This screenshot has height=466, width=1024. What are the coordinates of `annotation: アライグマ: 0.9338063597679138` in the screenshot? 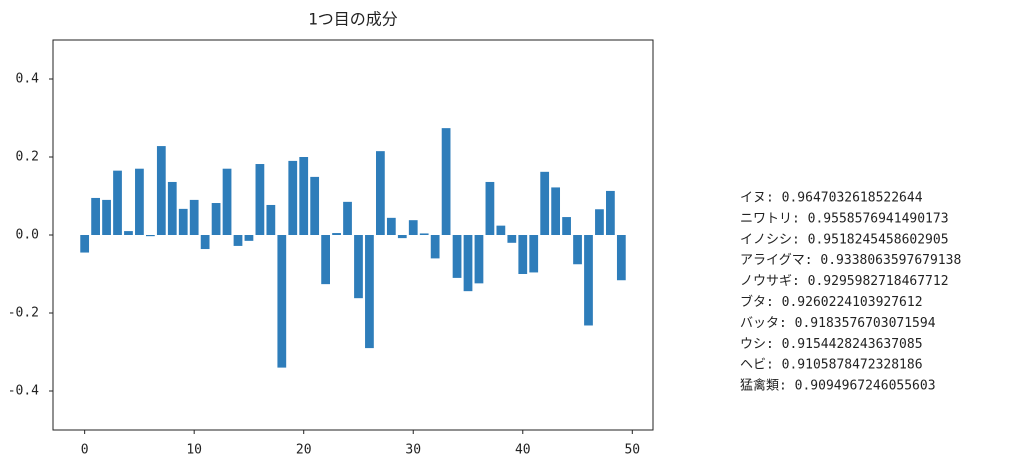 It's located at (850, 260).